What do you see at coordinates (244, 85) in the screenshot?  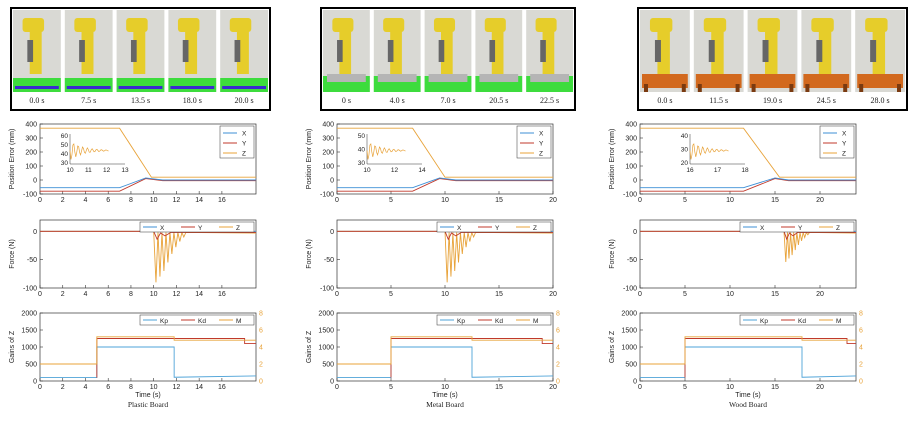 I see `green-mat-icon` at bounding box center [244, 85].